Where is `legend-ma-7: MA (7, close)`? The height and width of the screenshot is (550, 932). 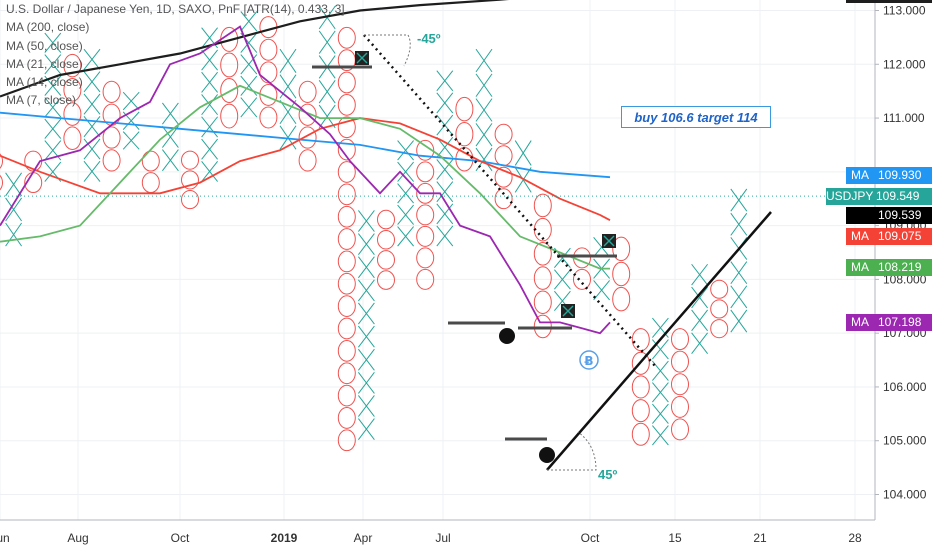 legend-ma-7: MA (7, close) is located at coordinates (41, 100).